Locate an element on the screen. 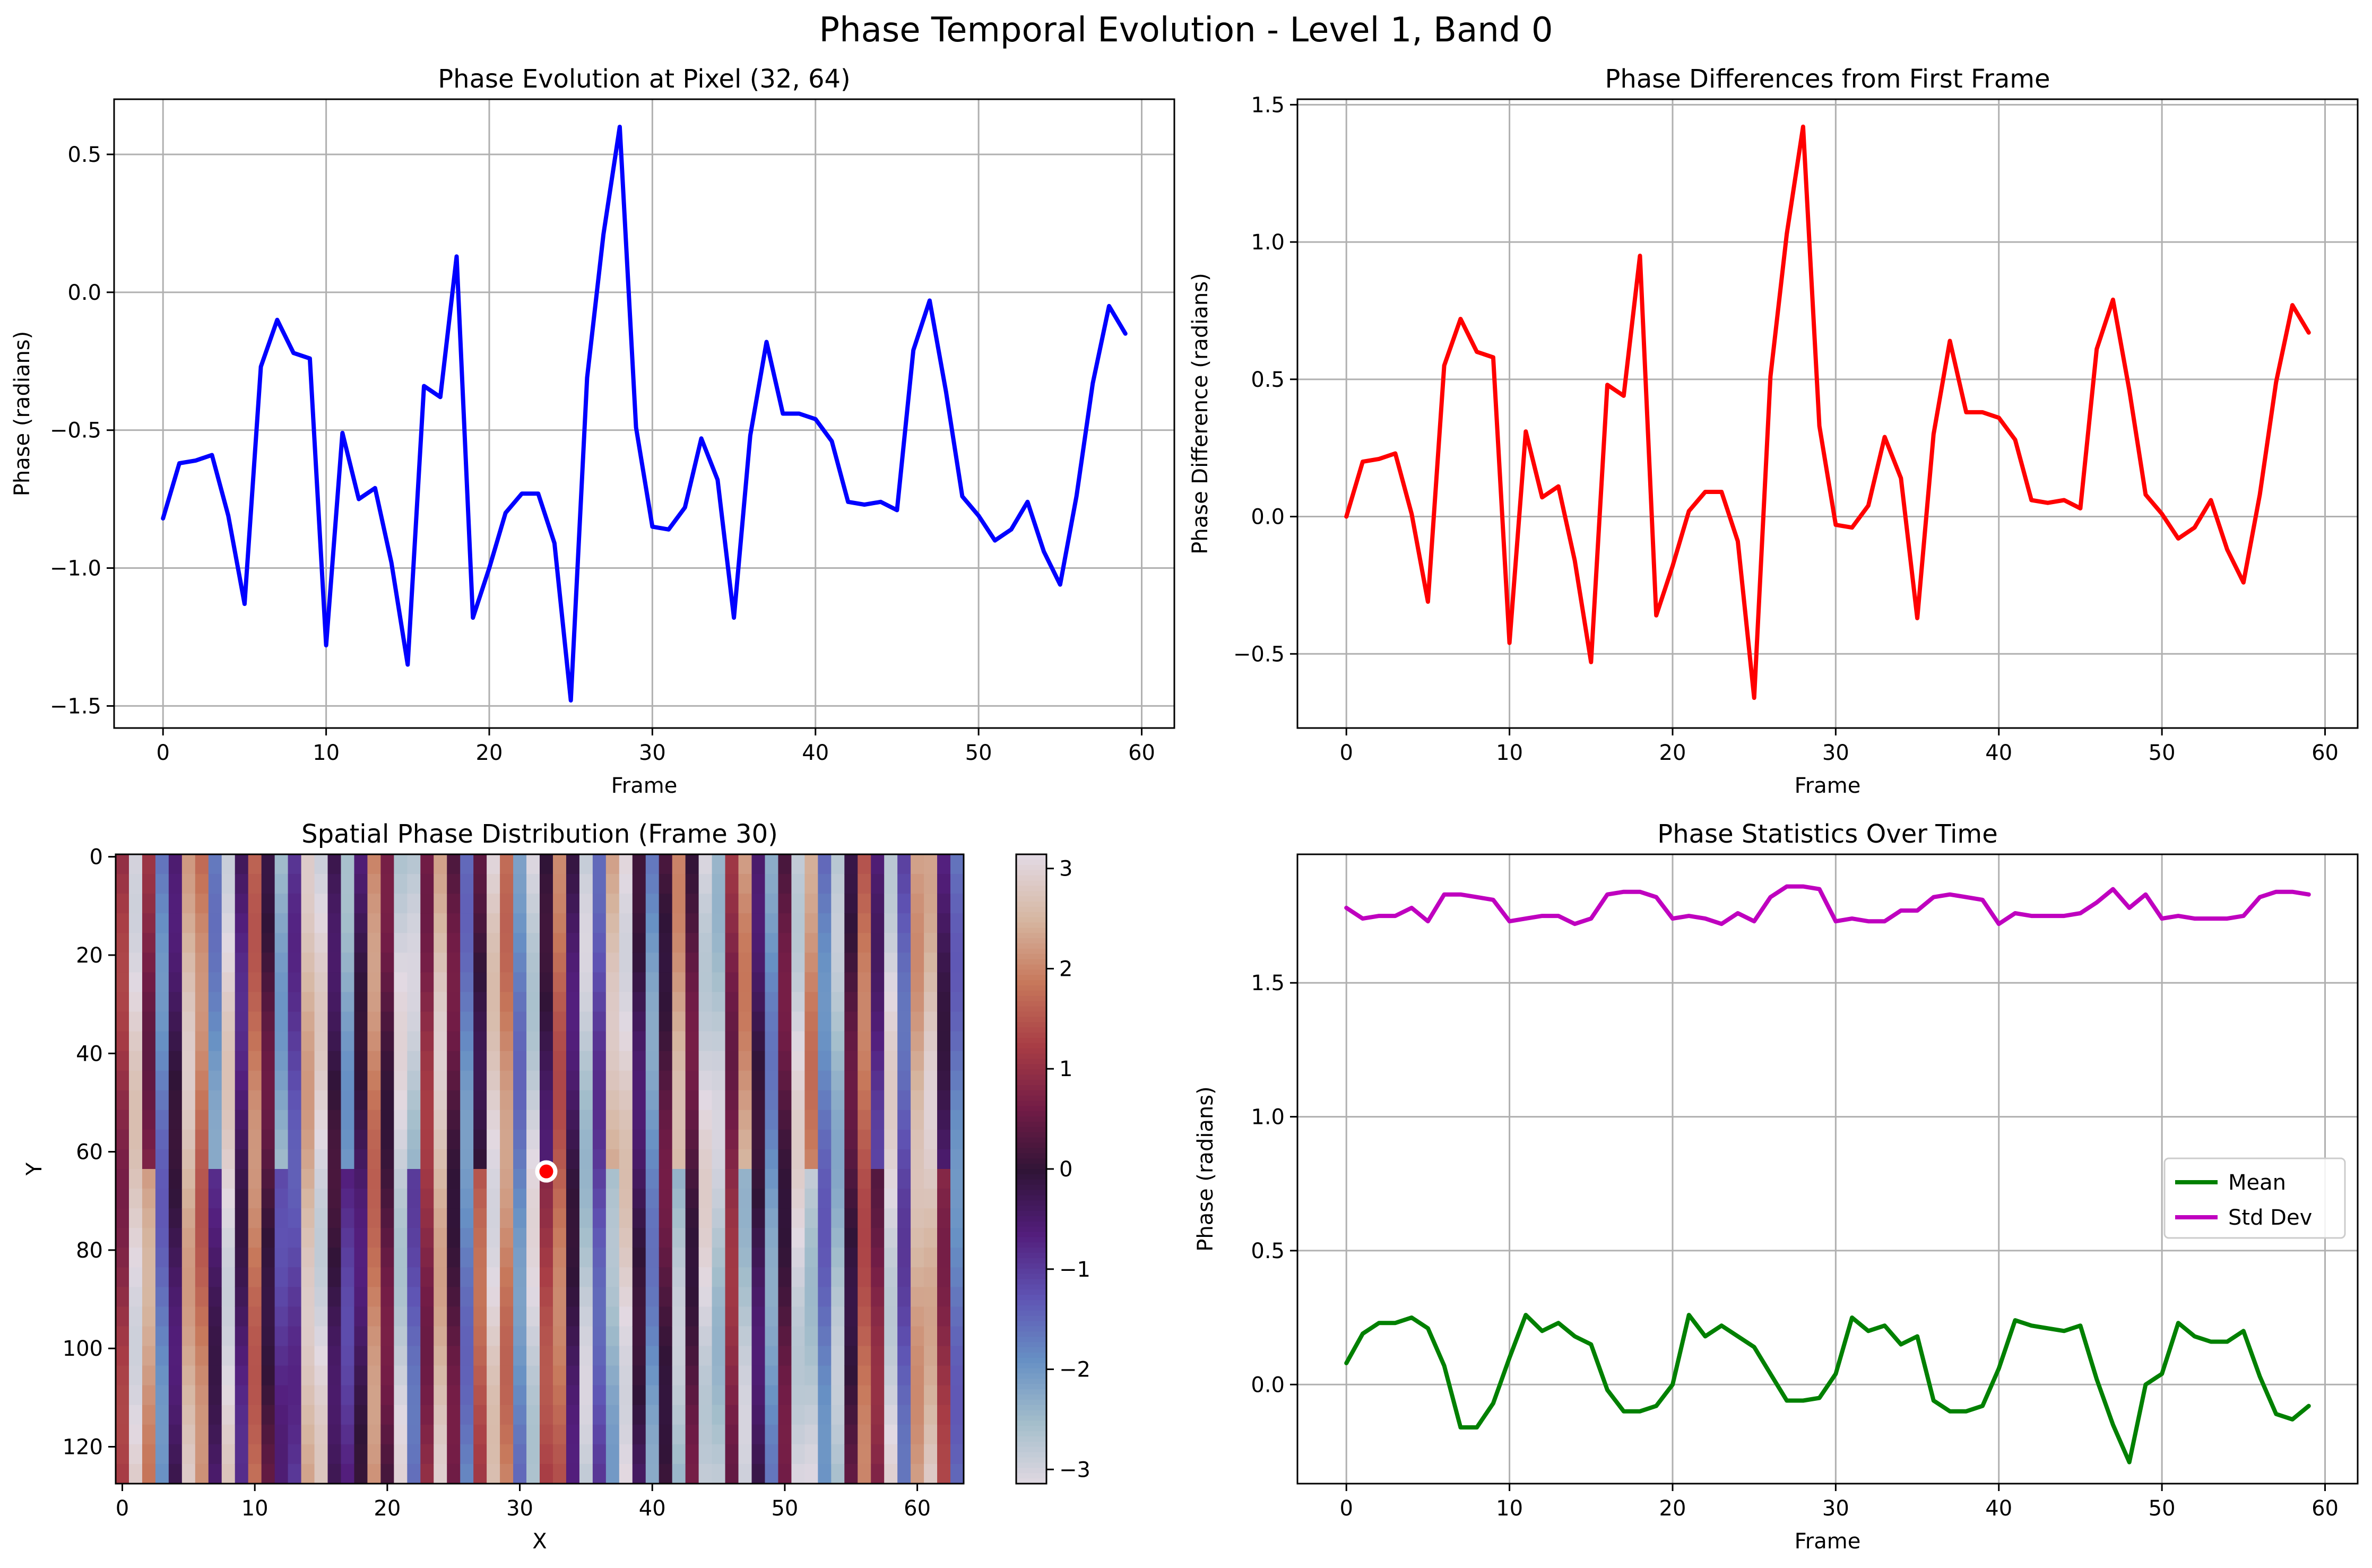 Image resolution: width=2372 pixels, height=1568 pixels. x-tick-label: 20 is located at coordinates (1672, 1508).